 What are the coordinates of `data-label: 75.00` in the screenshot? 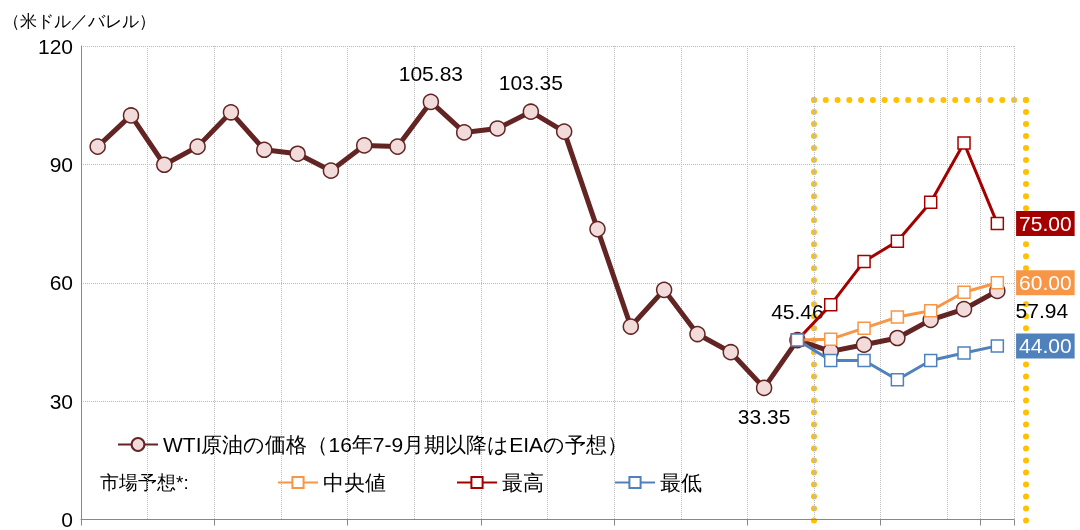 It's located at (1045, 224).